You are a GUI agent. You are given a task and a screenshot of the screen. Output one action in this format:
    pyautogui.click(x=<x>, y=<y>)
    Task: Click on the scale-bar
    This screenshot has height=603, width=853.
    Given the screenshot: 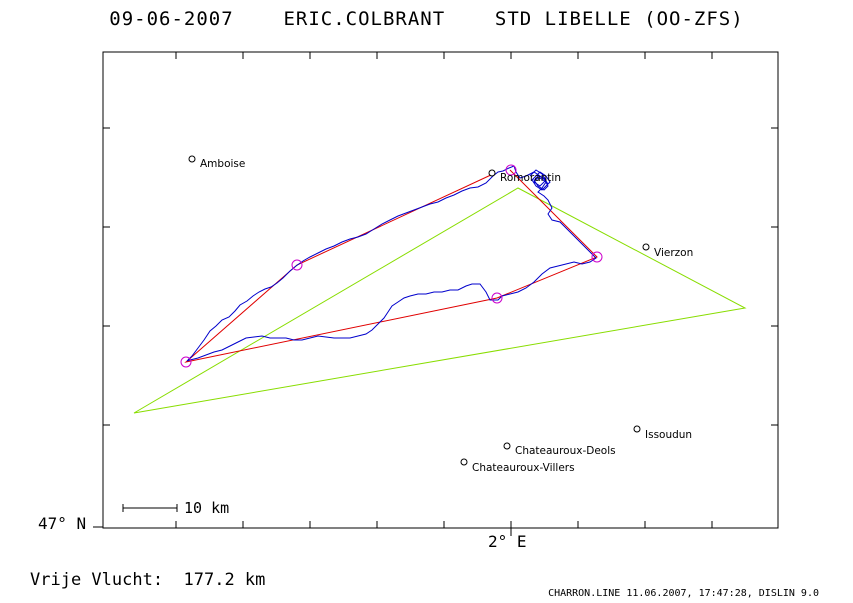 What is the action you would take?
    pyautogui.click(x=150, y=508)
    